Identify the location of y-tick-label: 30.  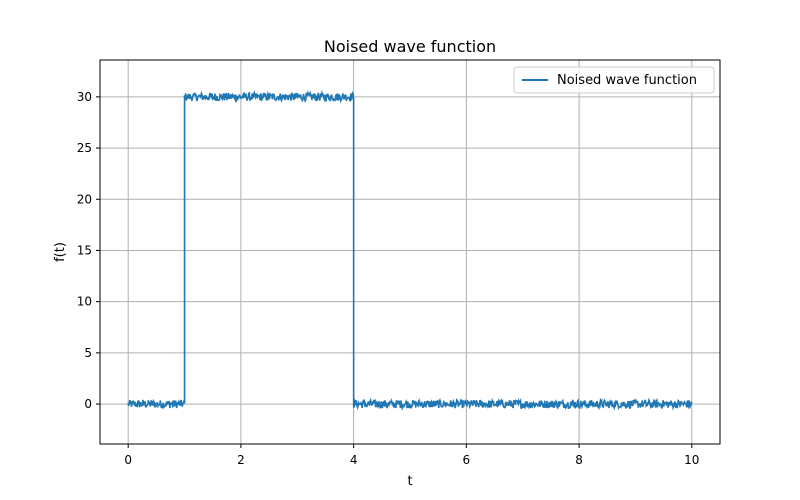
(84, 97).